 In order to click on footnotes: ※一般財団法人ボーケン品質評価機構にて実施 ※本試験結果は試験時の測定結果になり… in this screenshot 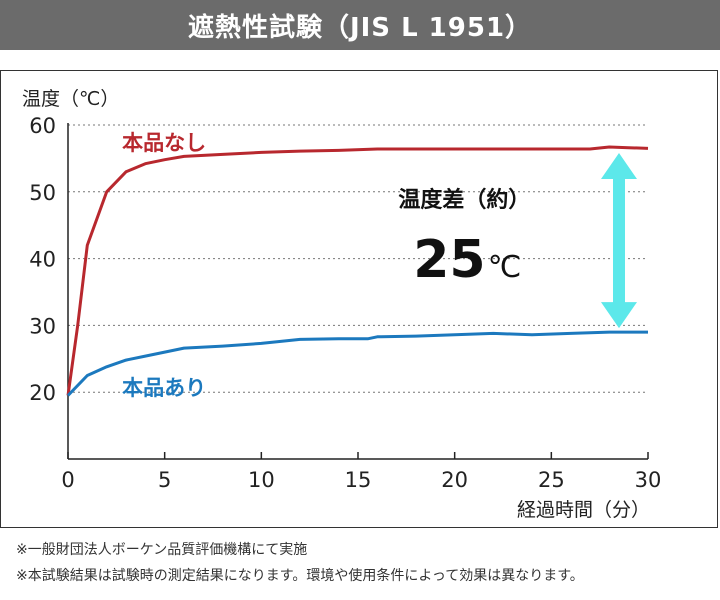, I will do `click(300, 563)`.